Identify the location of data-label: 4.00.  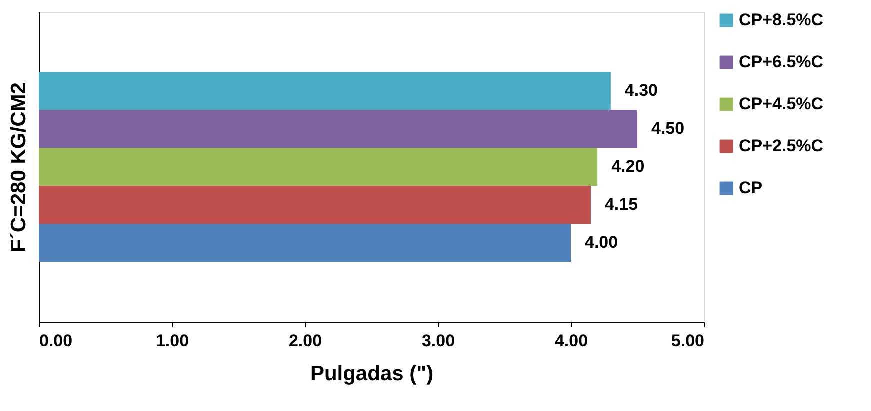
(601, 242).